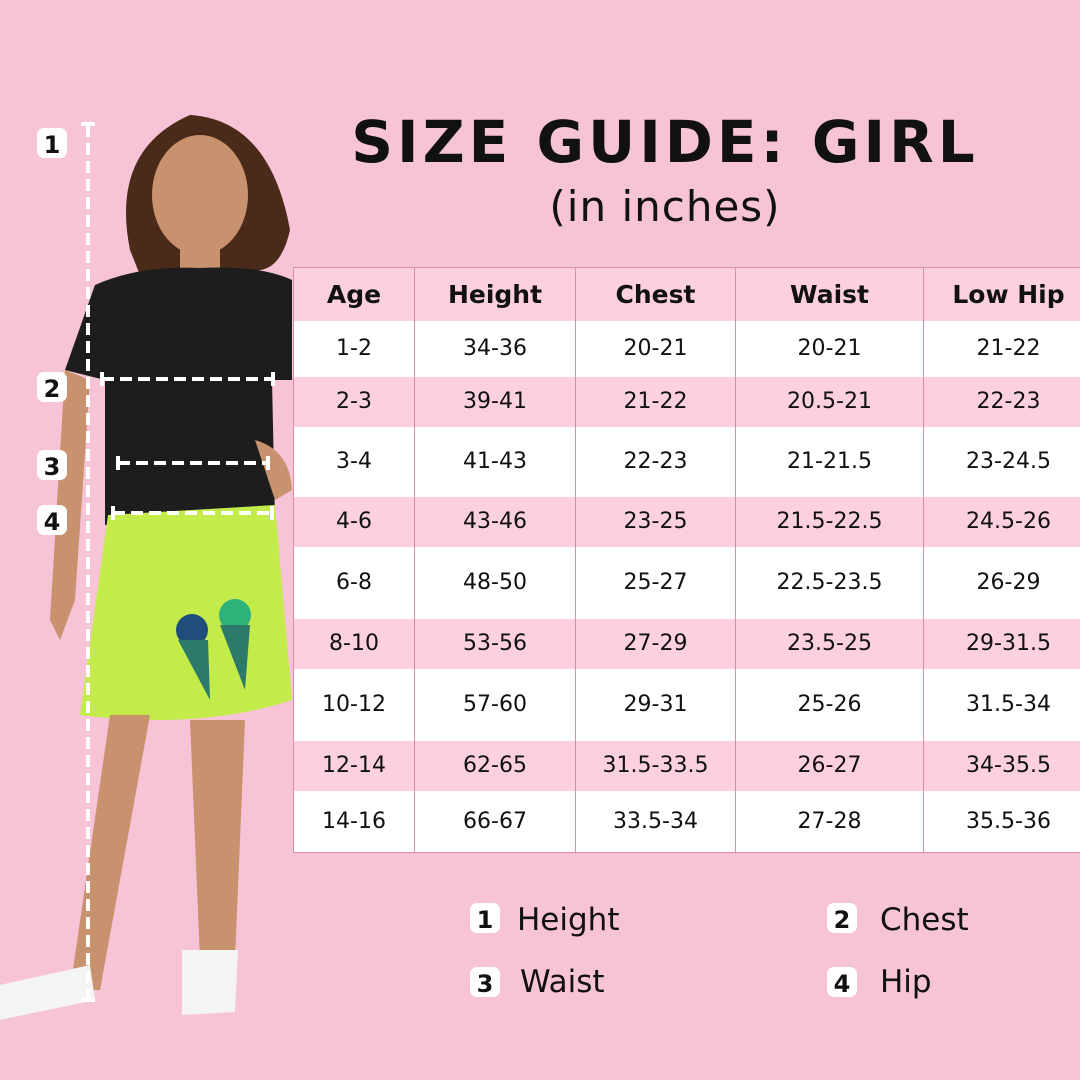 This screenshot has height=1080, width=1080. What do you see at coordinates (354, 765) in the screenshot?
I see `table-cell: 12-14` at bounding box center [354, 765].